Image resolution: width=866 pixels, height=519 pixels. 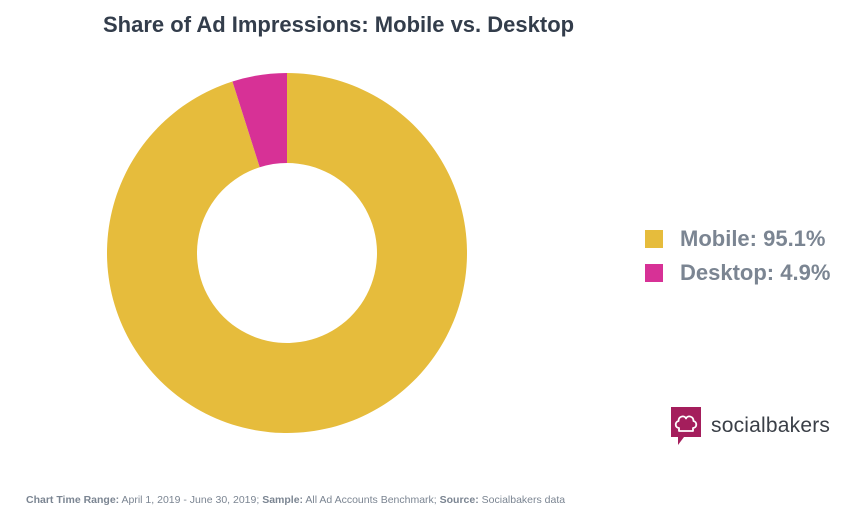 What do you see at coordinates (73, 500) in the screenshot?
I see `footnote-time-label: Chart Time Range:` at bounding box center [73, 500].